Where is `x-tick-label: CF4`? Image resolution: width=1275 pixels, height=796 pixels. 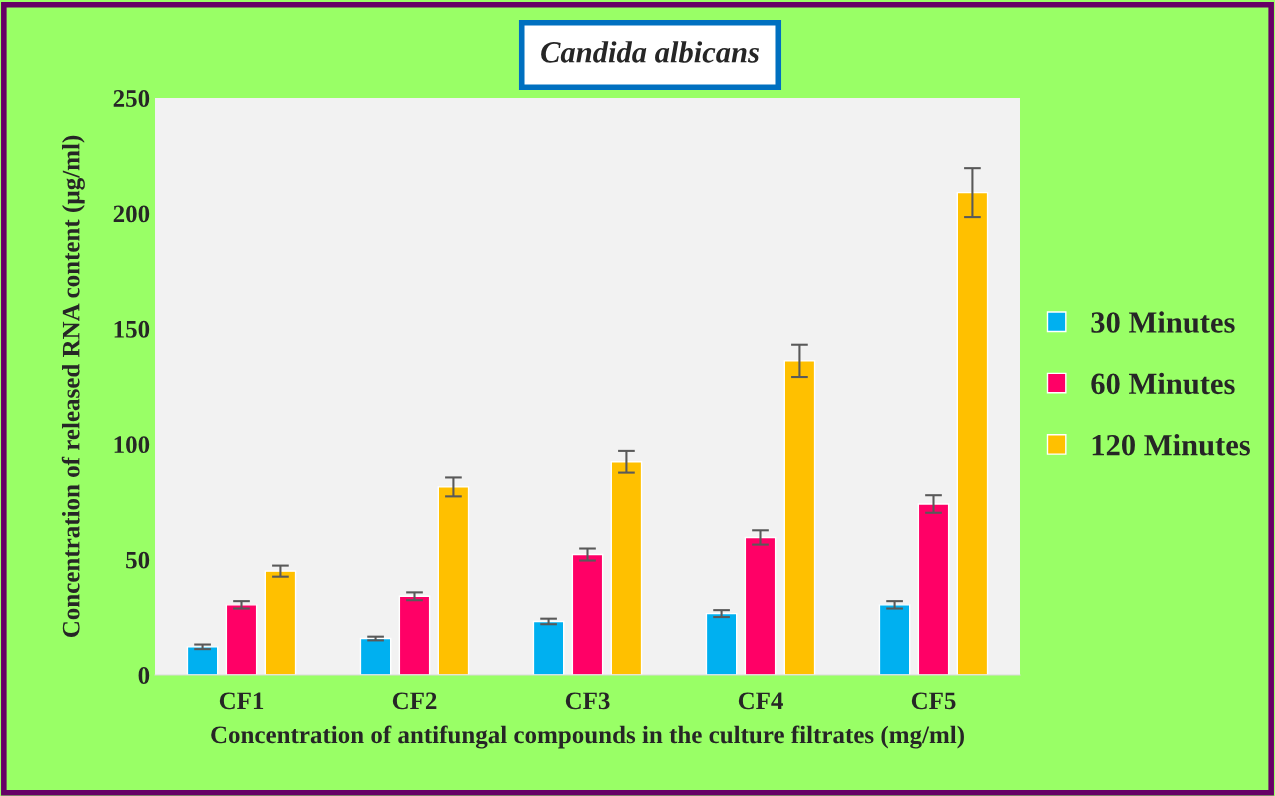 x-tick-label: CF4 is located at coordinates (760, 701).